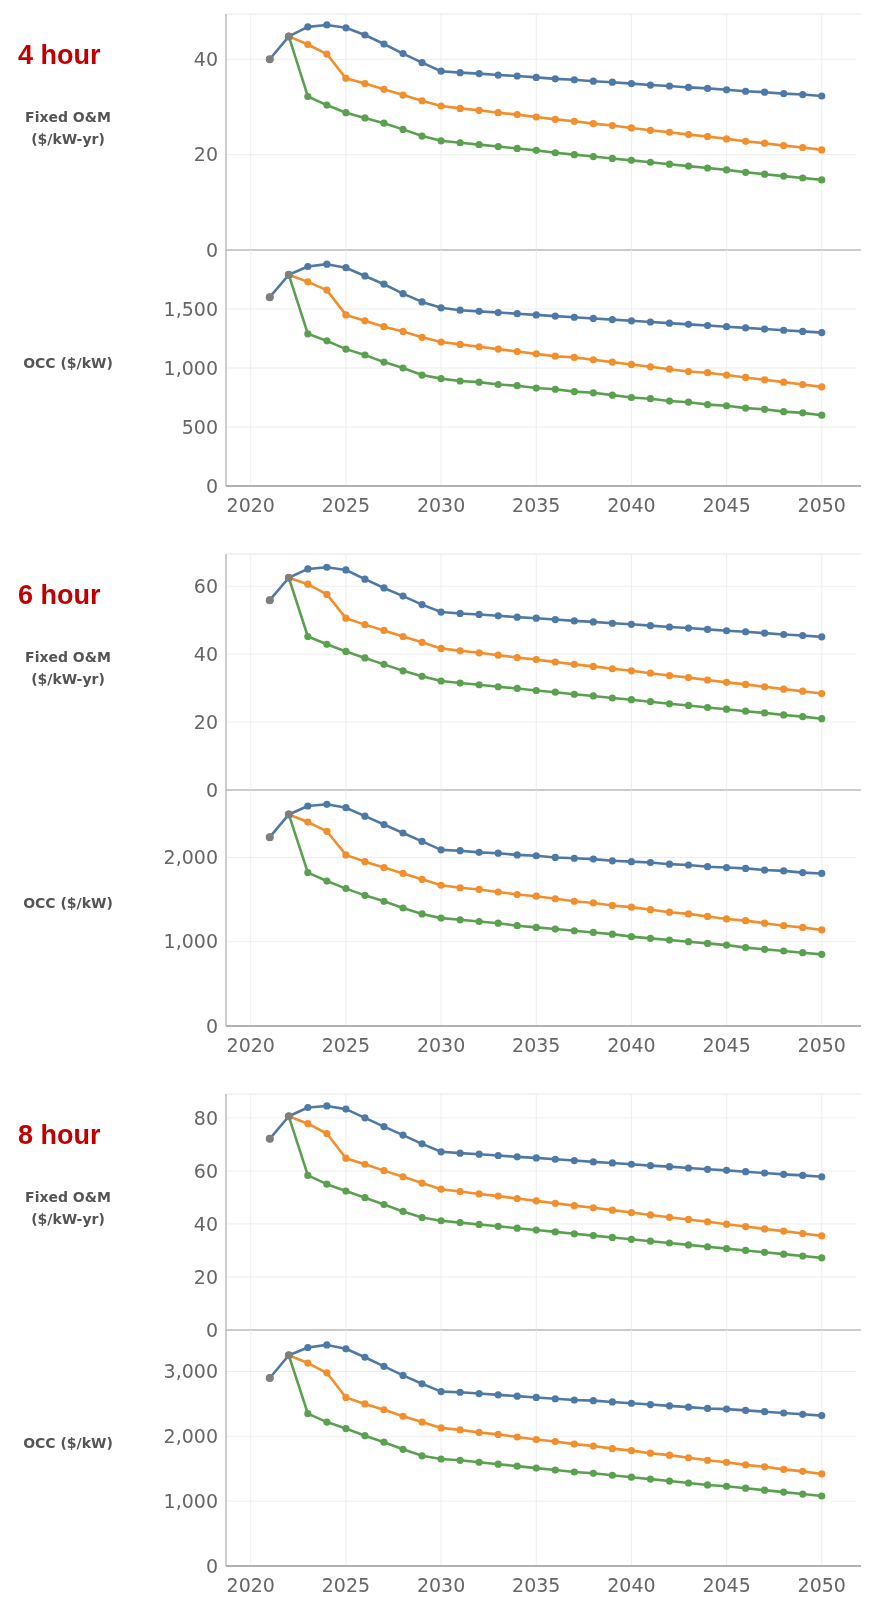  What do you see at coordinates (190, 367) in the screenshot?
I see `y-tick-label: 1,000` at bounding box center [190, 367].